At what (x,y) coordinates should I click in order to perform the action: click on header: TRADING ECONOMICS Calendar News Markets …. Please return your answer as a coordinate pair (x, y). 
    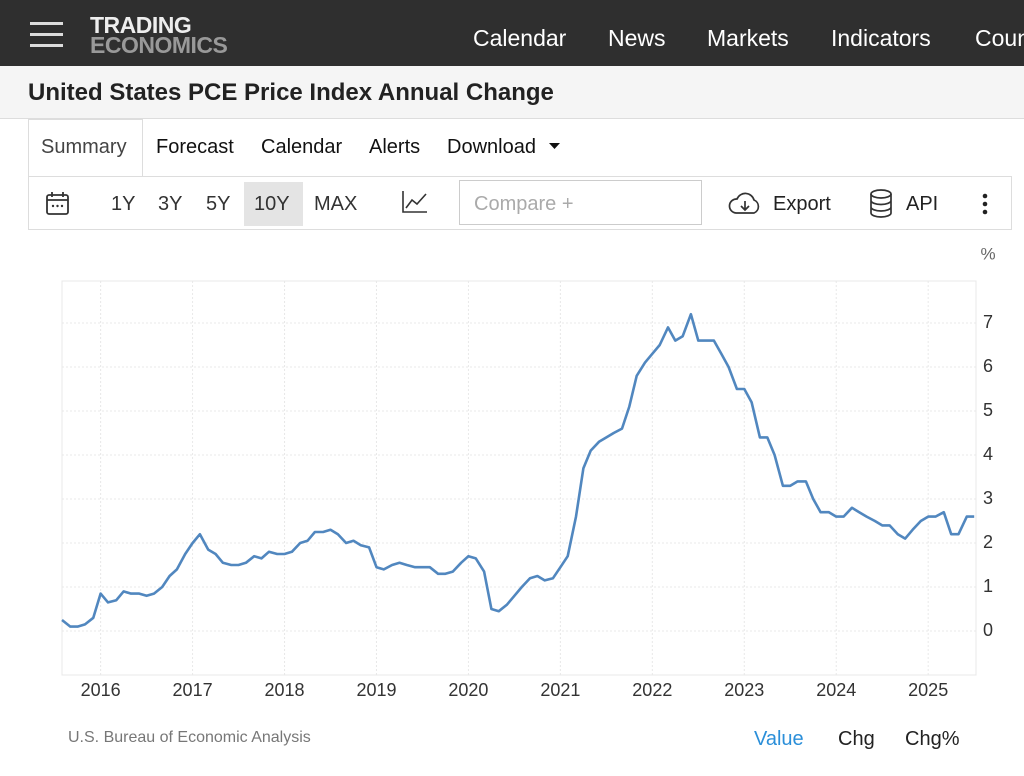
    Looking at the image, I should click on (512, 33).